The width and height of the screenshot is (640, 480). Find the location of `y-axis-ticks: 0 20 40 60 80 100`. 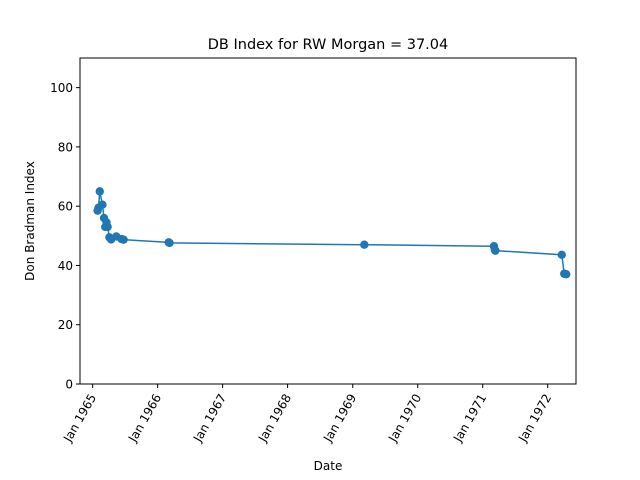

y-axis-ticks: 0 20 40 60 80 100 is located at coordinates (65, 236).